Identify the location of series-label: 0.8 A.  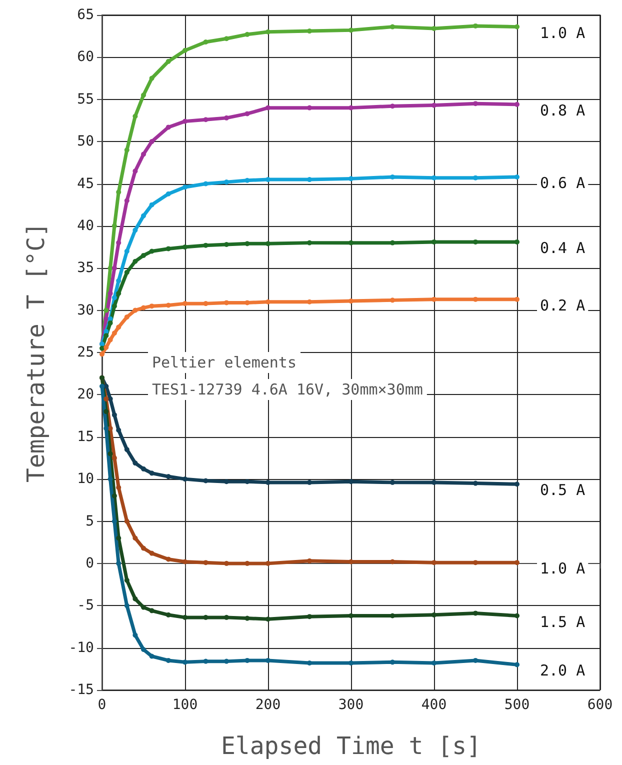
(563, 110).